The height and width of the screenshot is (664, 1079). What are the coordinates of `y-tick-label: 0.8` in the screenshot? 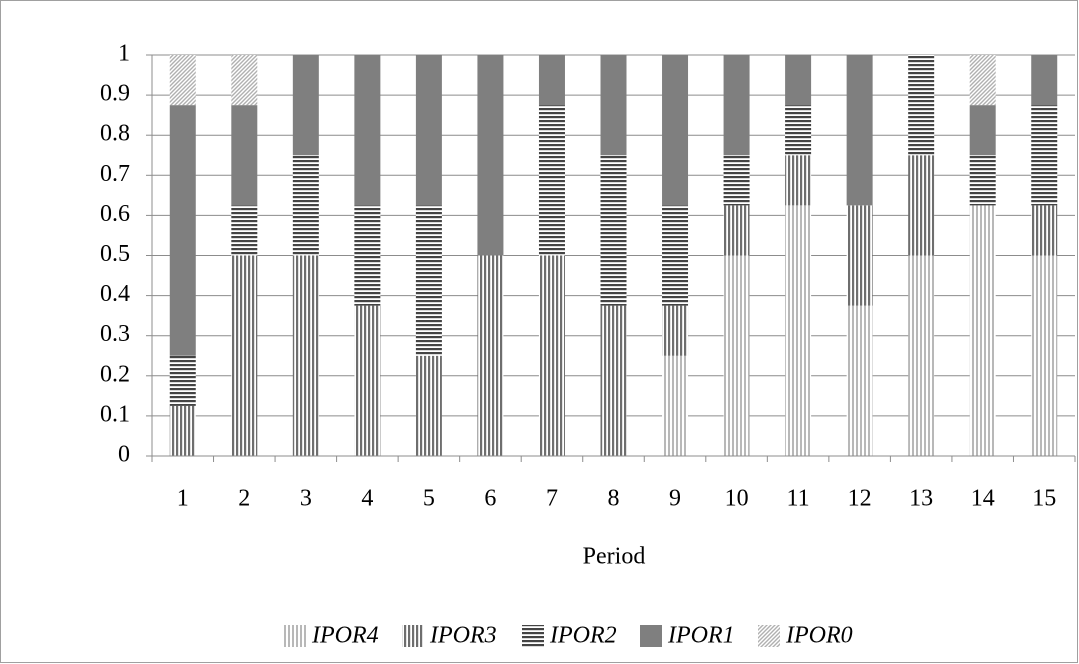 It's located at (115, 134).